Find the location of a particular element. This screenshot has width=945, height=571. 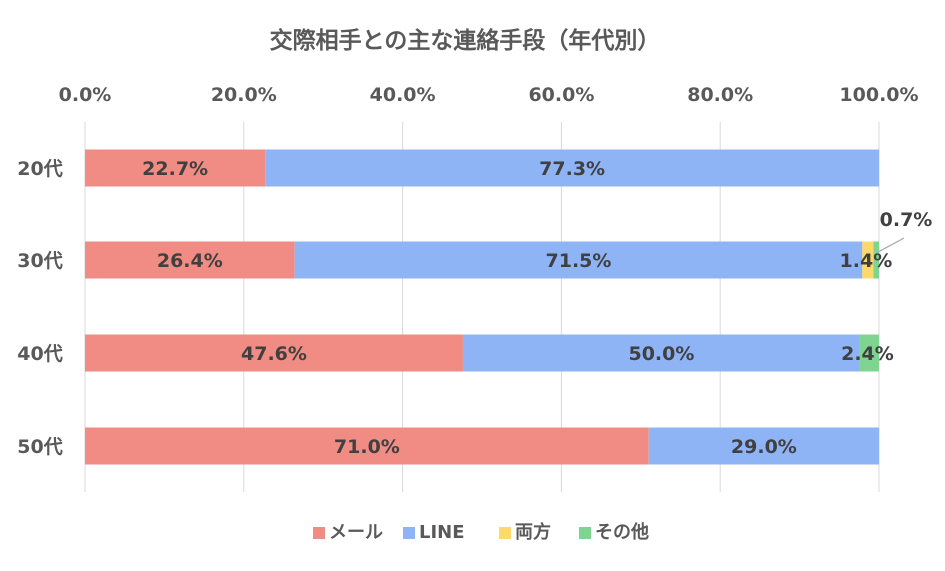

y-axis-category-labels: 20代 30代 40代 50代 is located at coordinates (39, 308).